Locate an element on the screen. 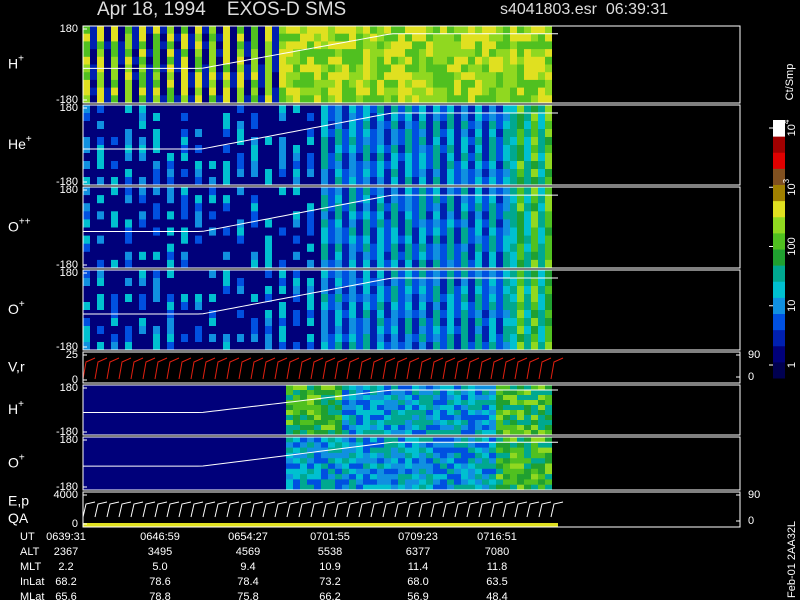 The height and width of the screenshot is (600, 800). table-cell: 0646:59 is located at coordinates (160, 537).